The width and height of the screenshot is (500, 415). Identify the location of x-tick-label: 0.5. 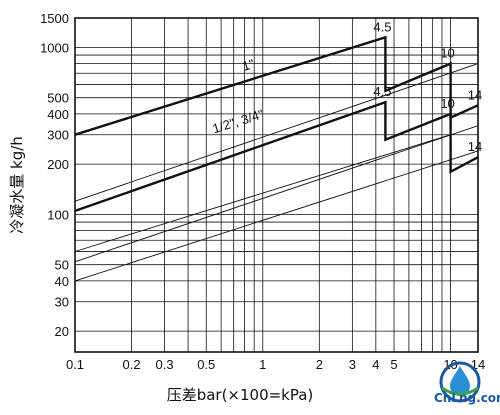
(206, 364).